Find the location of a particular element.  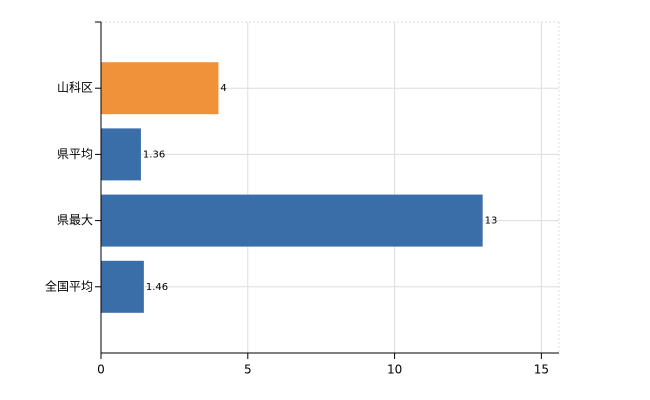

x-tick-label: 15 is located at coordinates (541, 370).